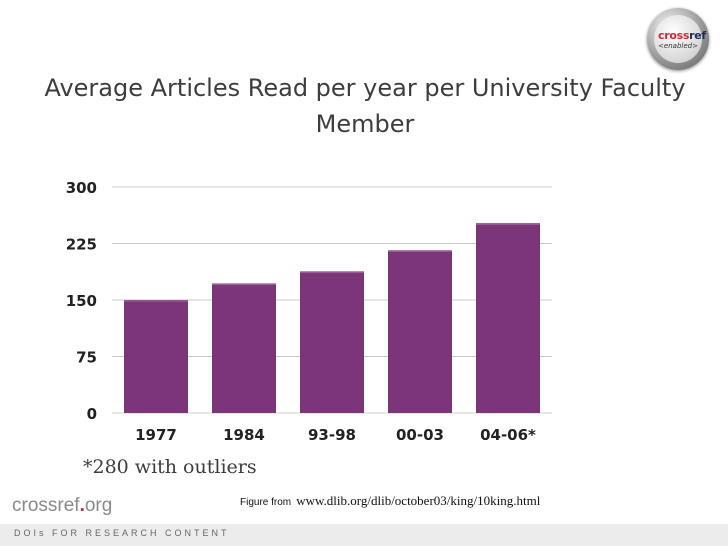 Image resolution: width=728 pixels, height=546 pixels. What do you see at coordinates (365, 124) in the screenshot?
I see `slide-title-line-2: Member` at bounding box center [365, 124].